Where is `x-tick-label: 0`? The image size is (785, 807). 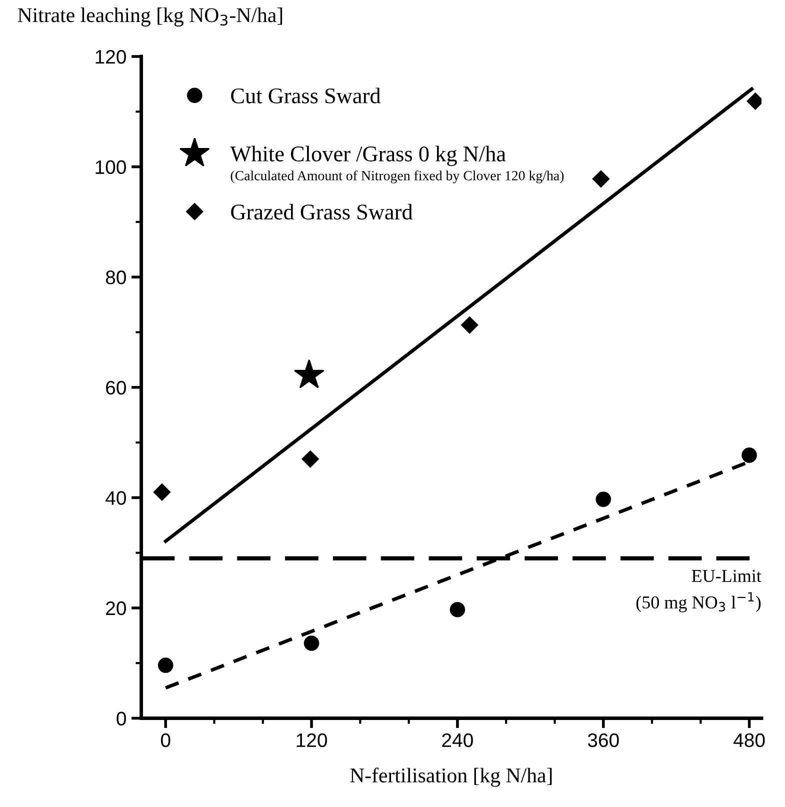 x-tick-label: 0 is located at coordinates (165, 740).